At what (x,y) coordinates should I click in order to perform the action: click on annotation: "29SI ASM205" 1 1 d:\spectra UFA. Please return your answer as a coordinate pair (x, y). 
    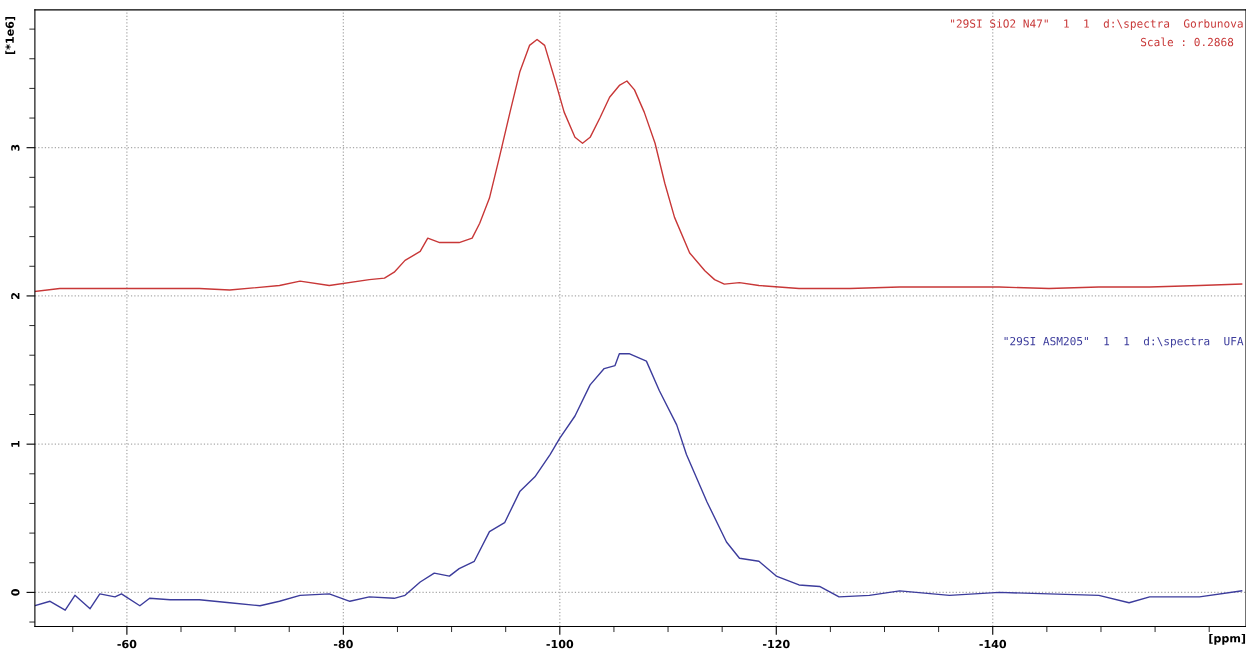
    Looking at the image, I should click on (1124, 342).